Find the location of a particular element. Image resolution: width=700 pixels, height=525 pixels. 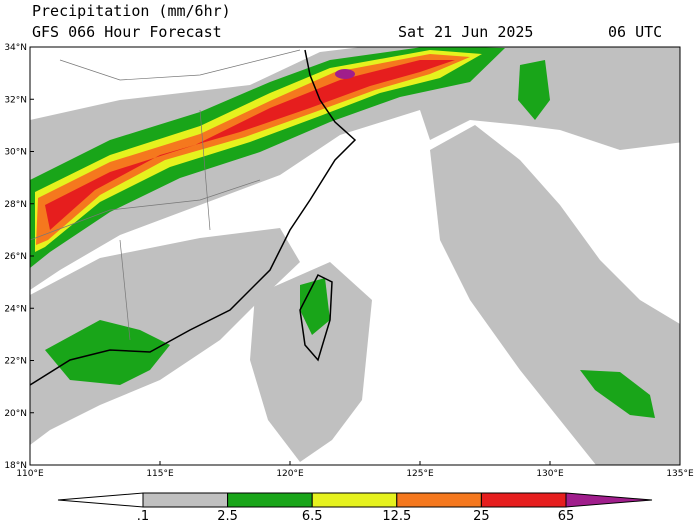

colorbar-label: 25 is located at coordinates (481, 516).